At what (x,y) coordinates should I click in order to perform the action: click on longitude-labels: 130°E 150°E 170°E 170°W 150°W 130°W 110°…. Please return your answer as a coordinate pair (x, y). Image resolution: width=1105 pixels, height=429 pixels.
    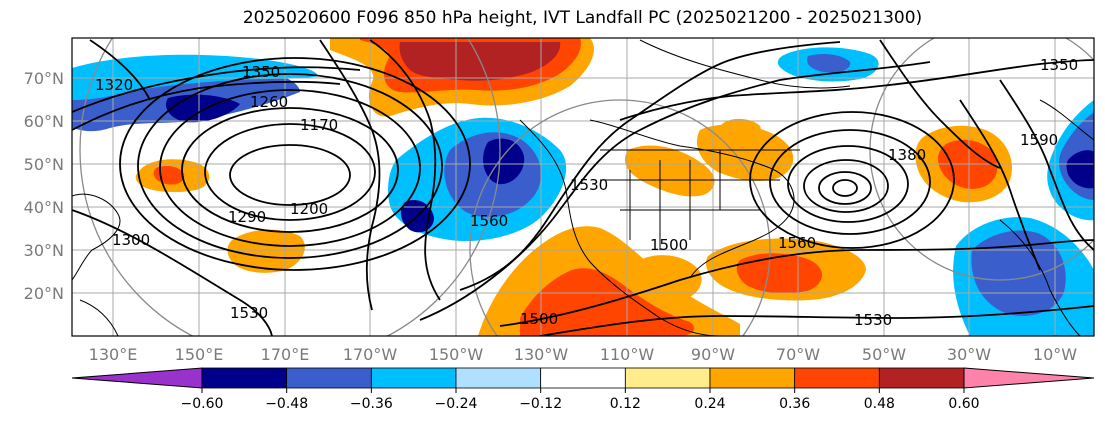
    Looking at the image, I should click on (583, 354).